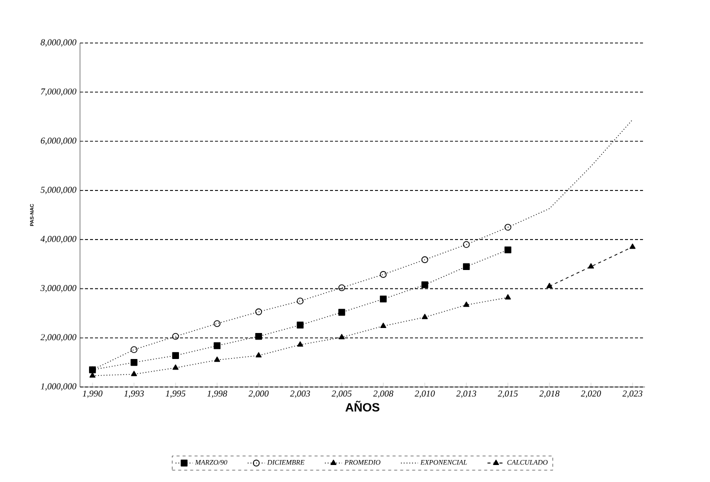  I want to click on x-tick-label: 2,023, so click(632, 394).